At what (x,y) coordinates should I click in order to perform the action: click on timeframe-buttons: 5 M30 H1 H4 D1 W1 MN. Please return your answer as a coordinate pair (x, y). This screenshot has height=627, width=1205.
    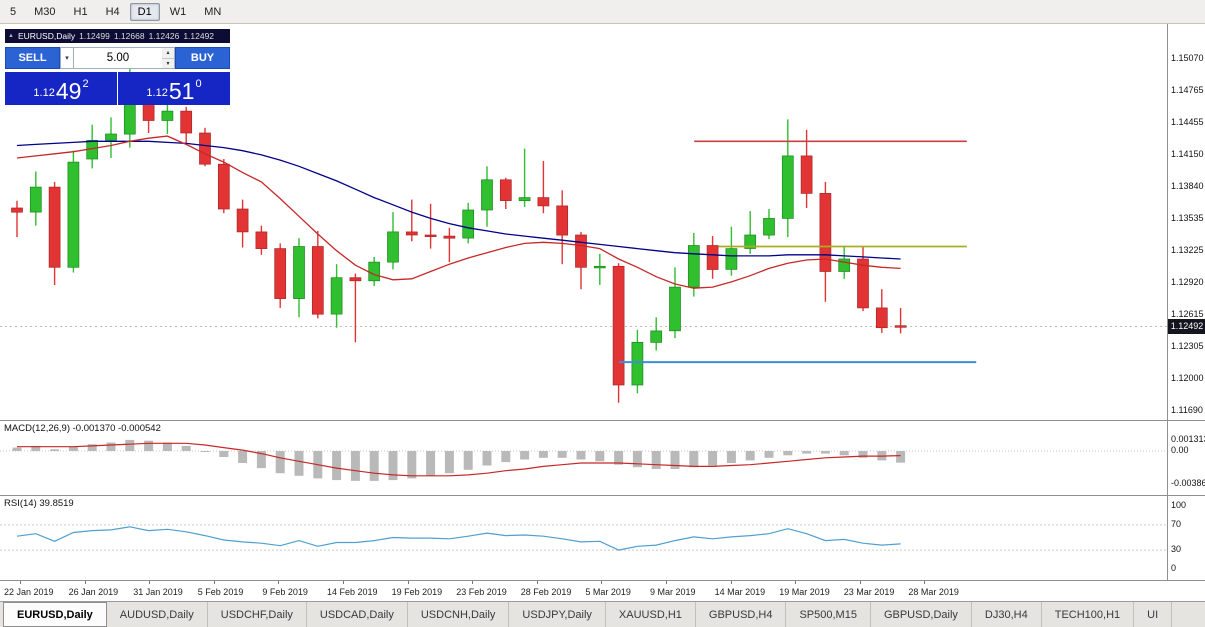
    Looking at the image, I should click on (115, 11).